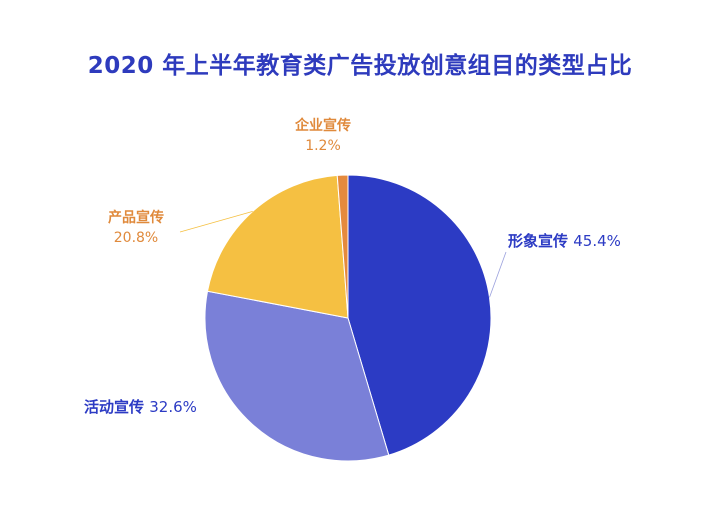 The height and width of the screenshot is (513, 720). I want to click on slice-label: 形象宣传 45.4%, so click(564, 241).